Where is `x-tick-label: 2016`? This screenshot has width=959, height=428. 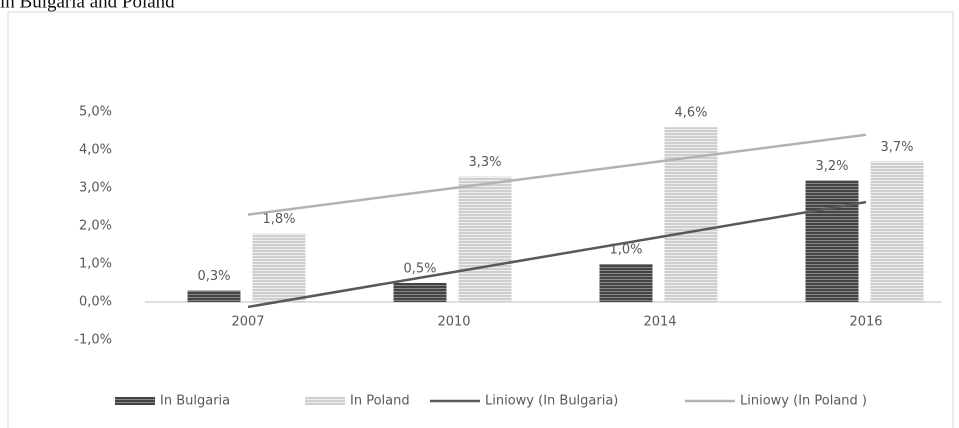
x-tick-label: 2016 is located at coordinates (865, 322).